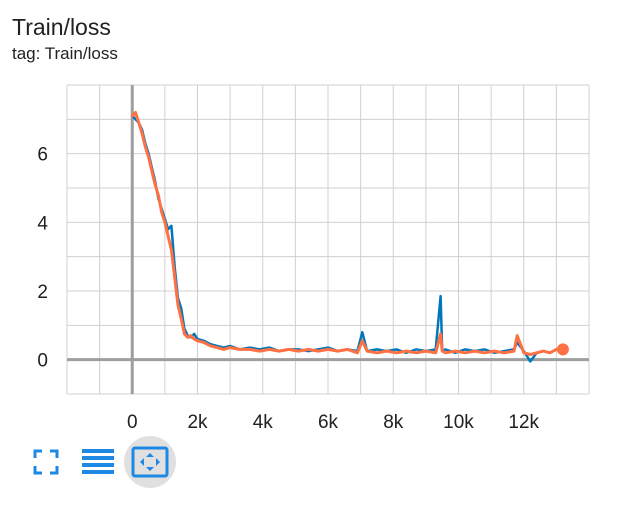  Describe the element at coordinates (197, 422) in the screenshot. I see `x-tick-label: 2k` at that location.